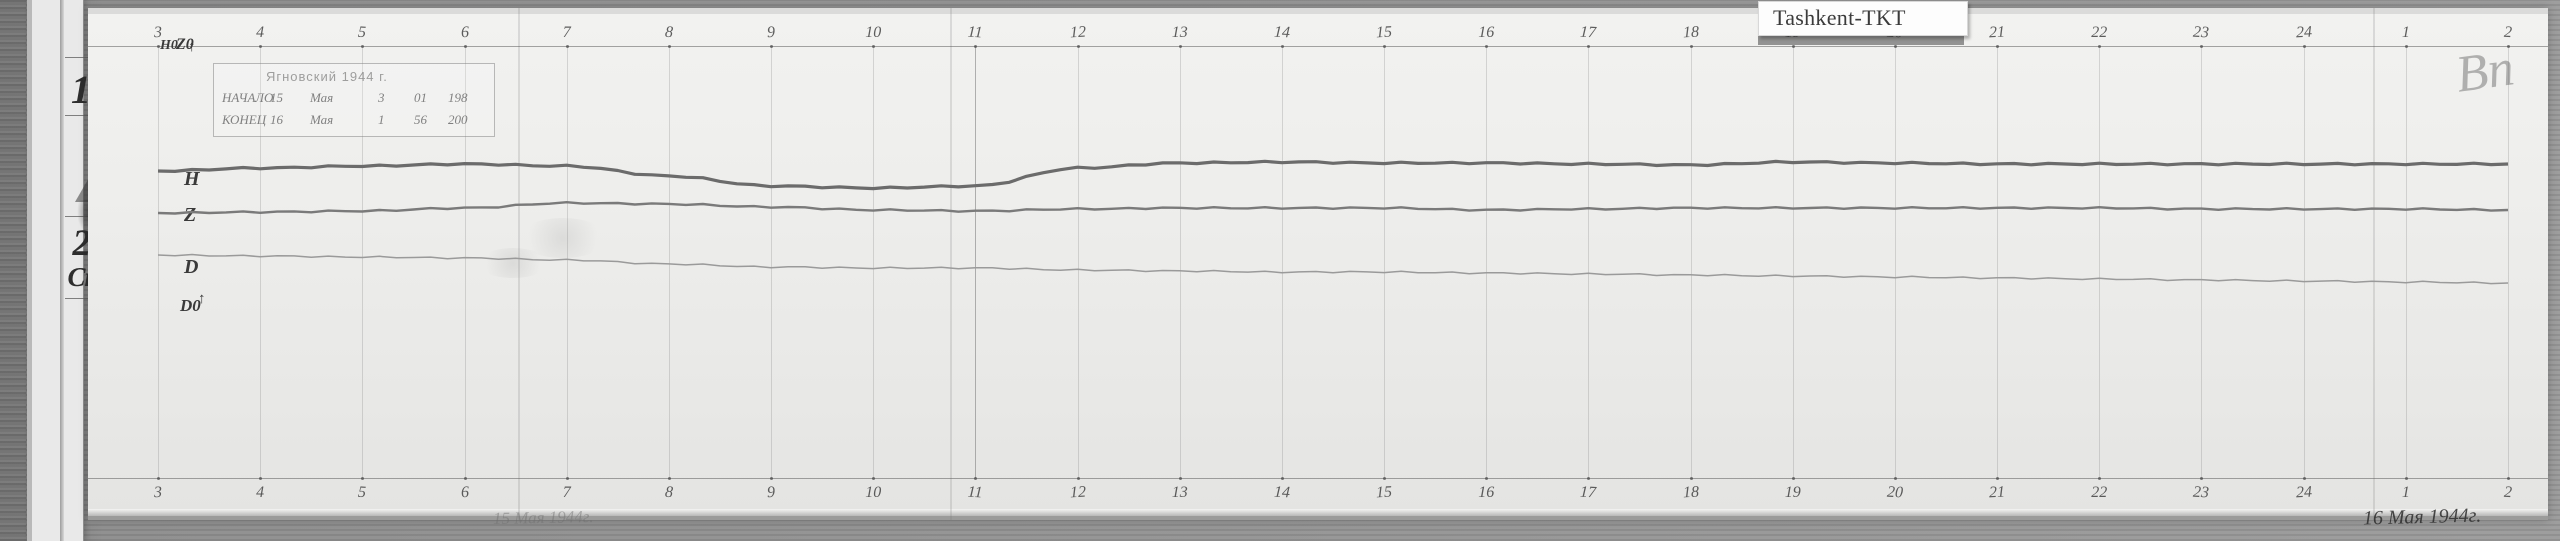 The image size is (2560, 541). What do you see at coordinates (1318, 46) in the screenshot?
I see `top-time-axis` at bounding box center [1318, 46].